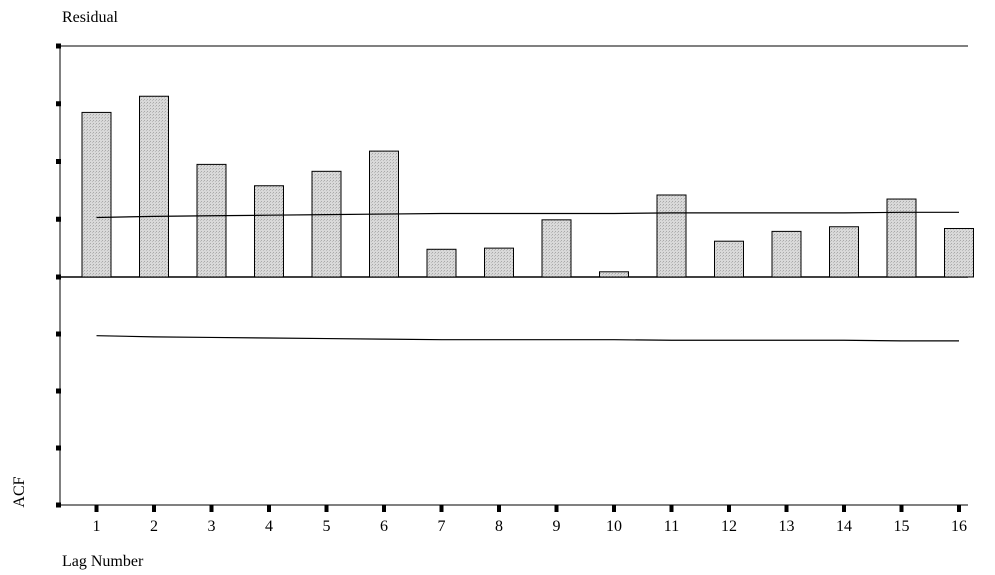 The image size is (995, 575). Describe the element at coordinates (844, 526) in the screenshot. I see `x-tick-label-14: 14` at that location.